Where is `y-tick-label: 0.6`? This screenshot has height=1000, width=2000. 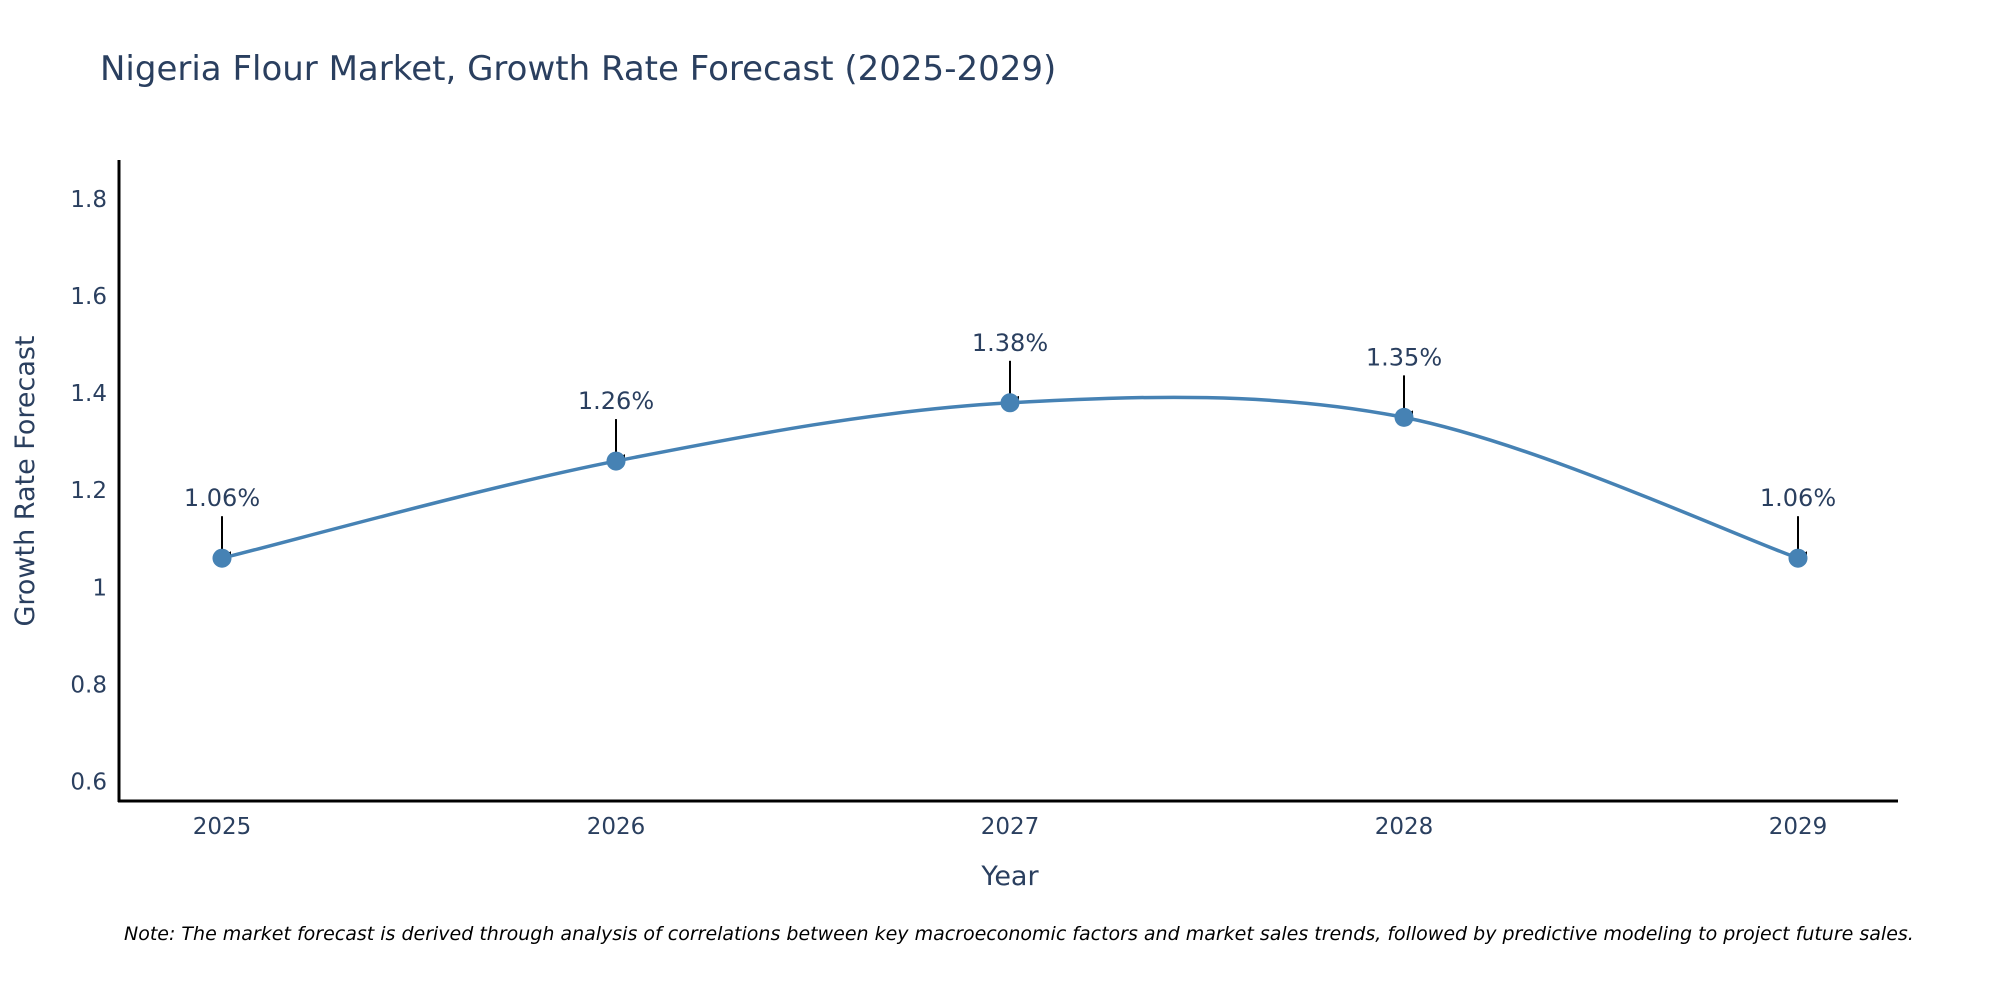 y-tick-label: 0.6 is located at coordinates (88, 783).